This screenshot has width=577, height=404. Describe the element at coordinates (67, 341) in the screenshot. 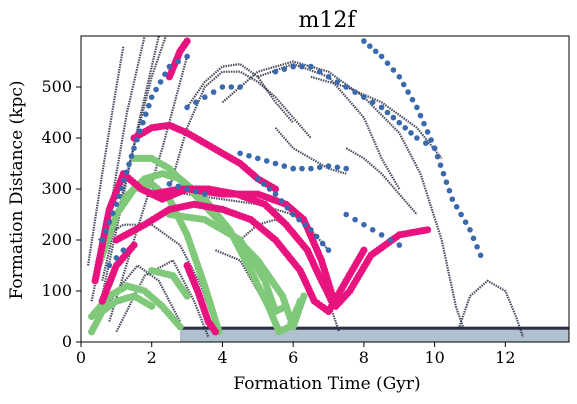

I see `y-tick-label: 0` at that location.